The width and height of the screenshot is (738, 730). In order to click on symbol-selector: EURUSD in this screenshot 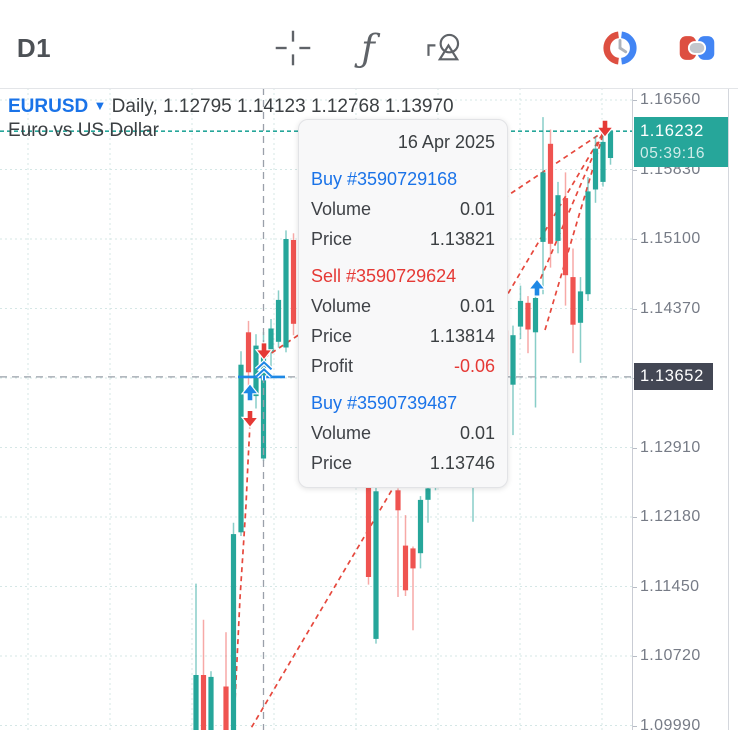, I will do `click(48, 106)`.